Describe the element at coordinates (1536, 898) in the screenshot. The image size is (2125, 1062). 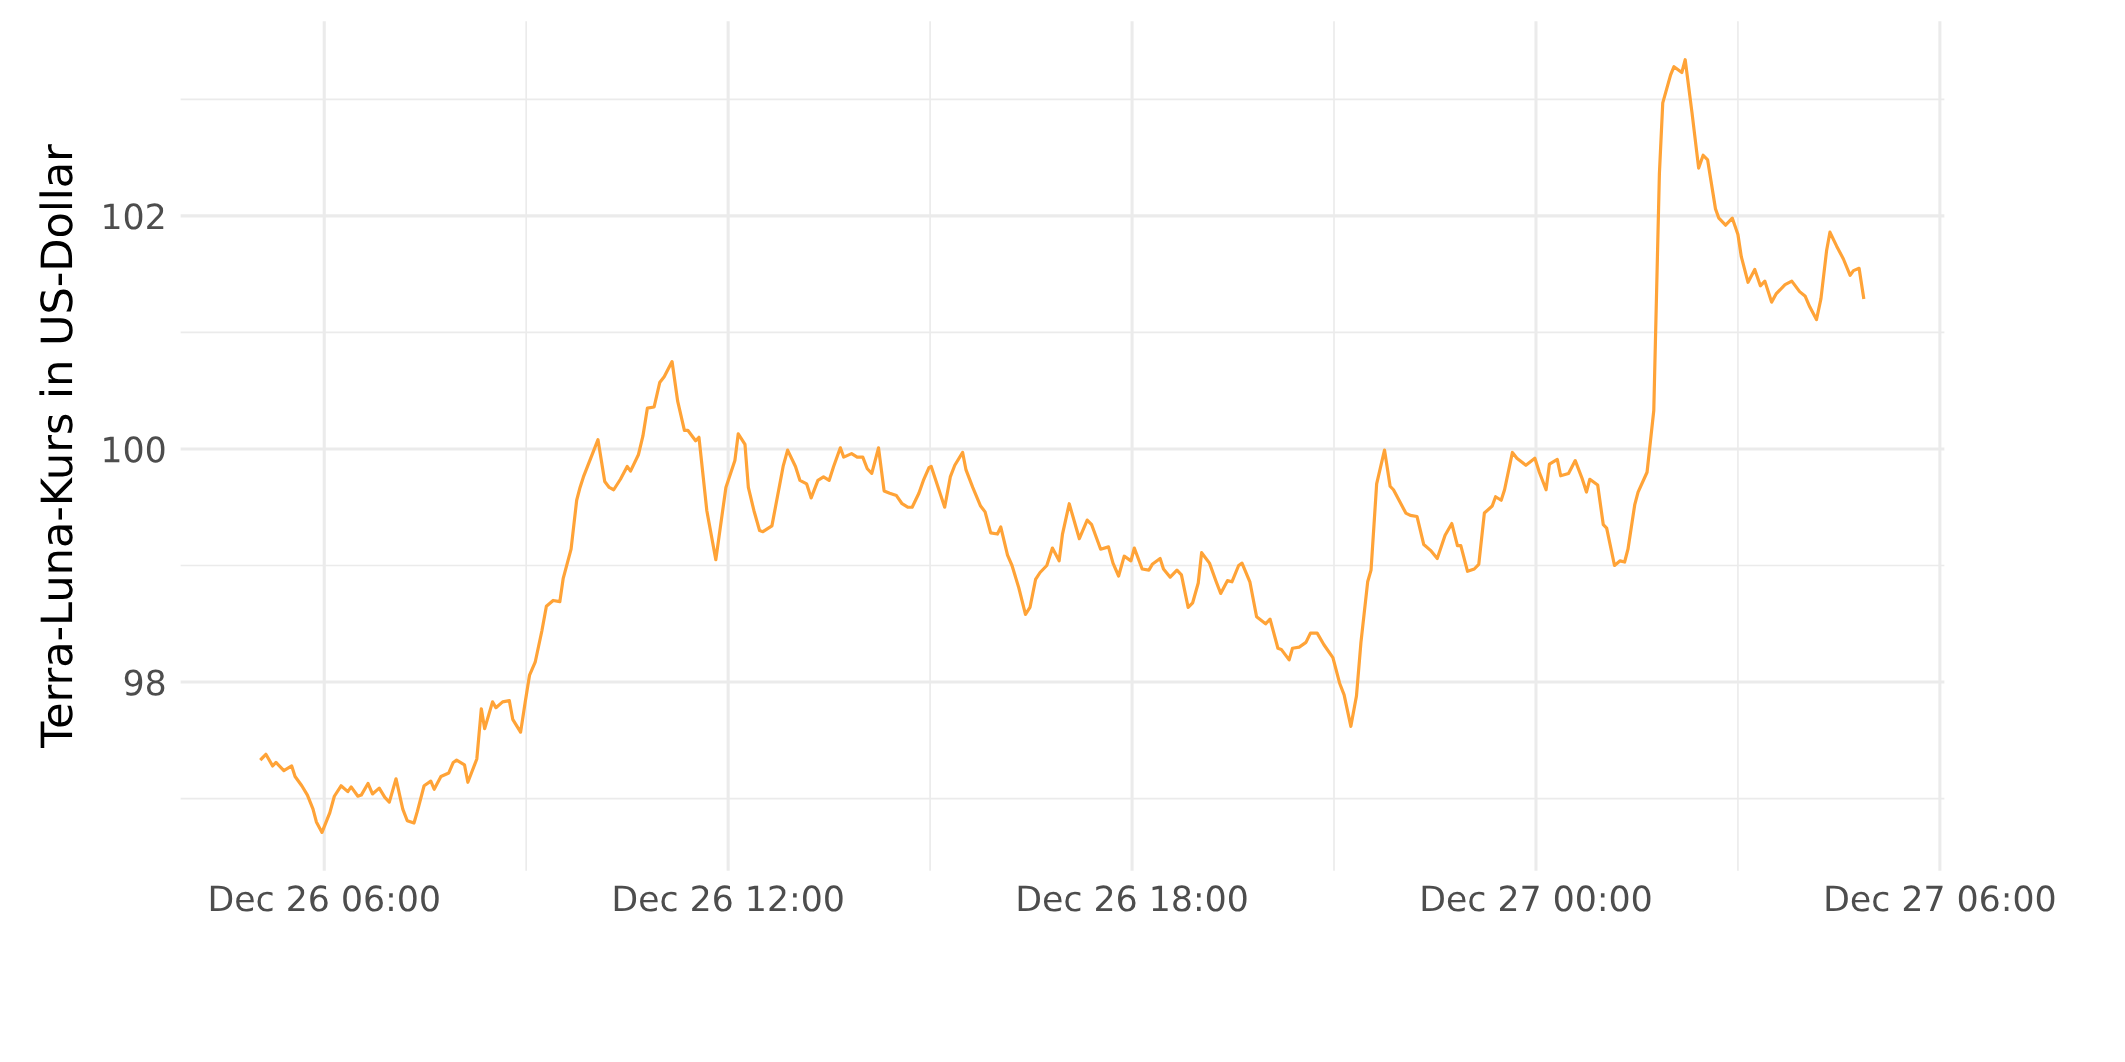
I see `x-tick-label: Dec 27 00:00` at that location.